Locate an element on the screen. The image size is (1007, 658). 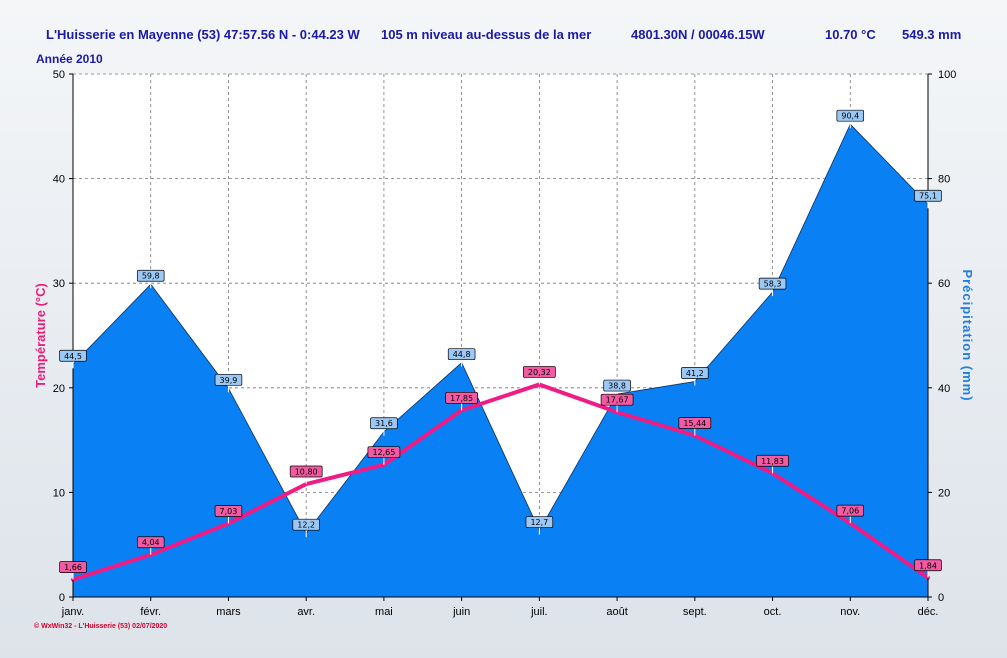
data-label-text: 12,7 is located at coordinates (539, 522).